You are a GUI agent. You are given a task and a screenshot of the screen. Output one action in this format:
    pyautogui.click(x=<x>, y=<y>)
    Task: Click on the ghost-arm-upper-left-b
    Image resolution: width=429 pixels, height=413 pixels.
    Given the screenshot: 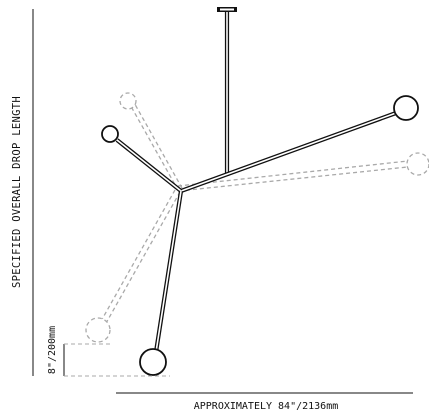 What is the action you would take?
    pyautogui.click(x=157, y=143)
    